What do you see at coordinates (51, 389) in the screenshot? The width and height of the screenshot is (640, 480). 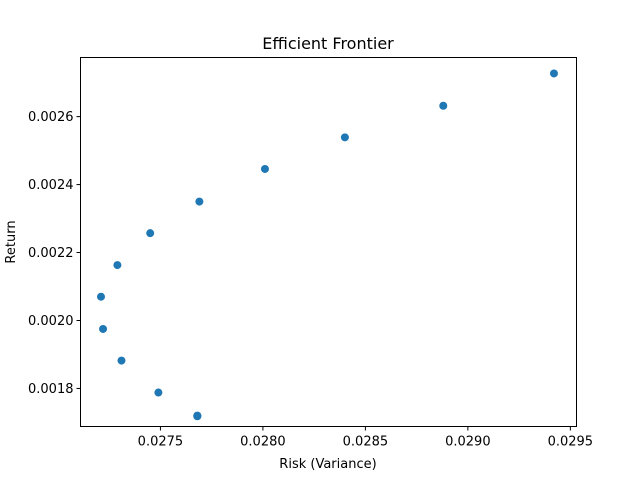 I see `y-tick-label: 0.0018` at bounding box center [51, 389].